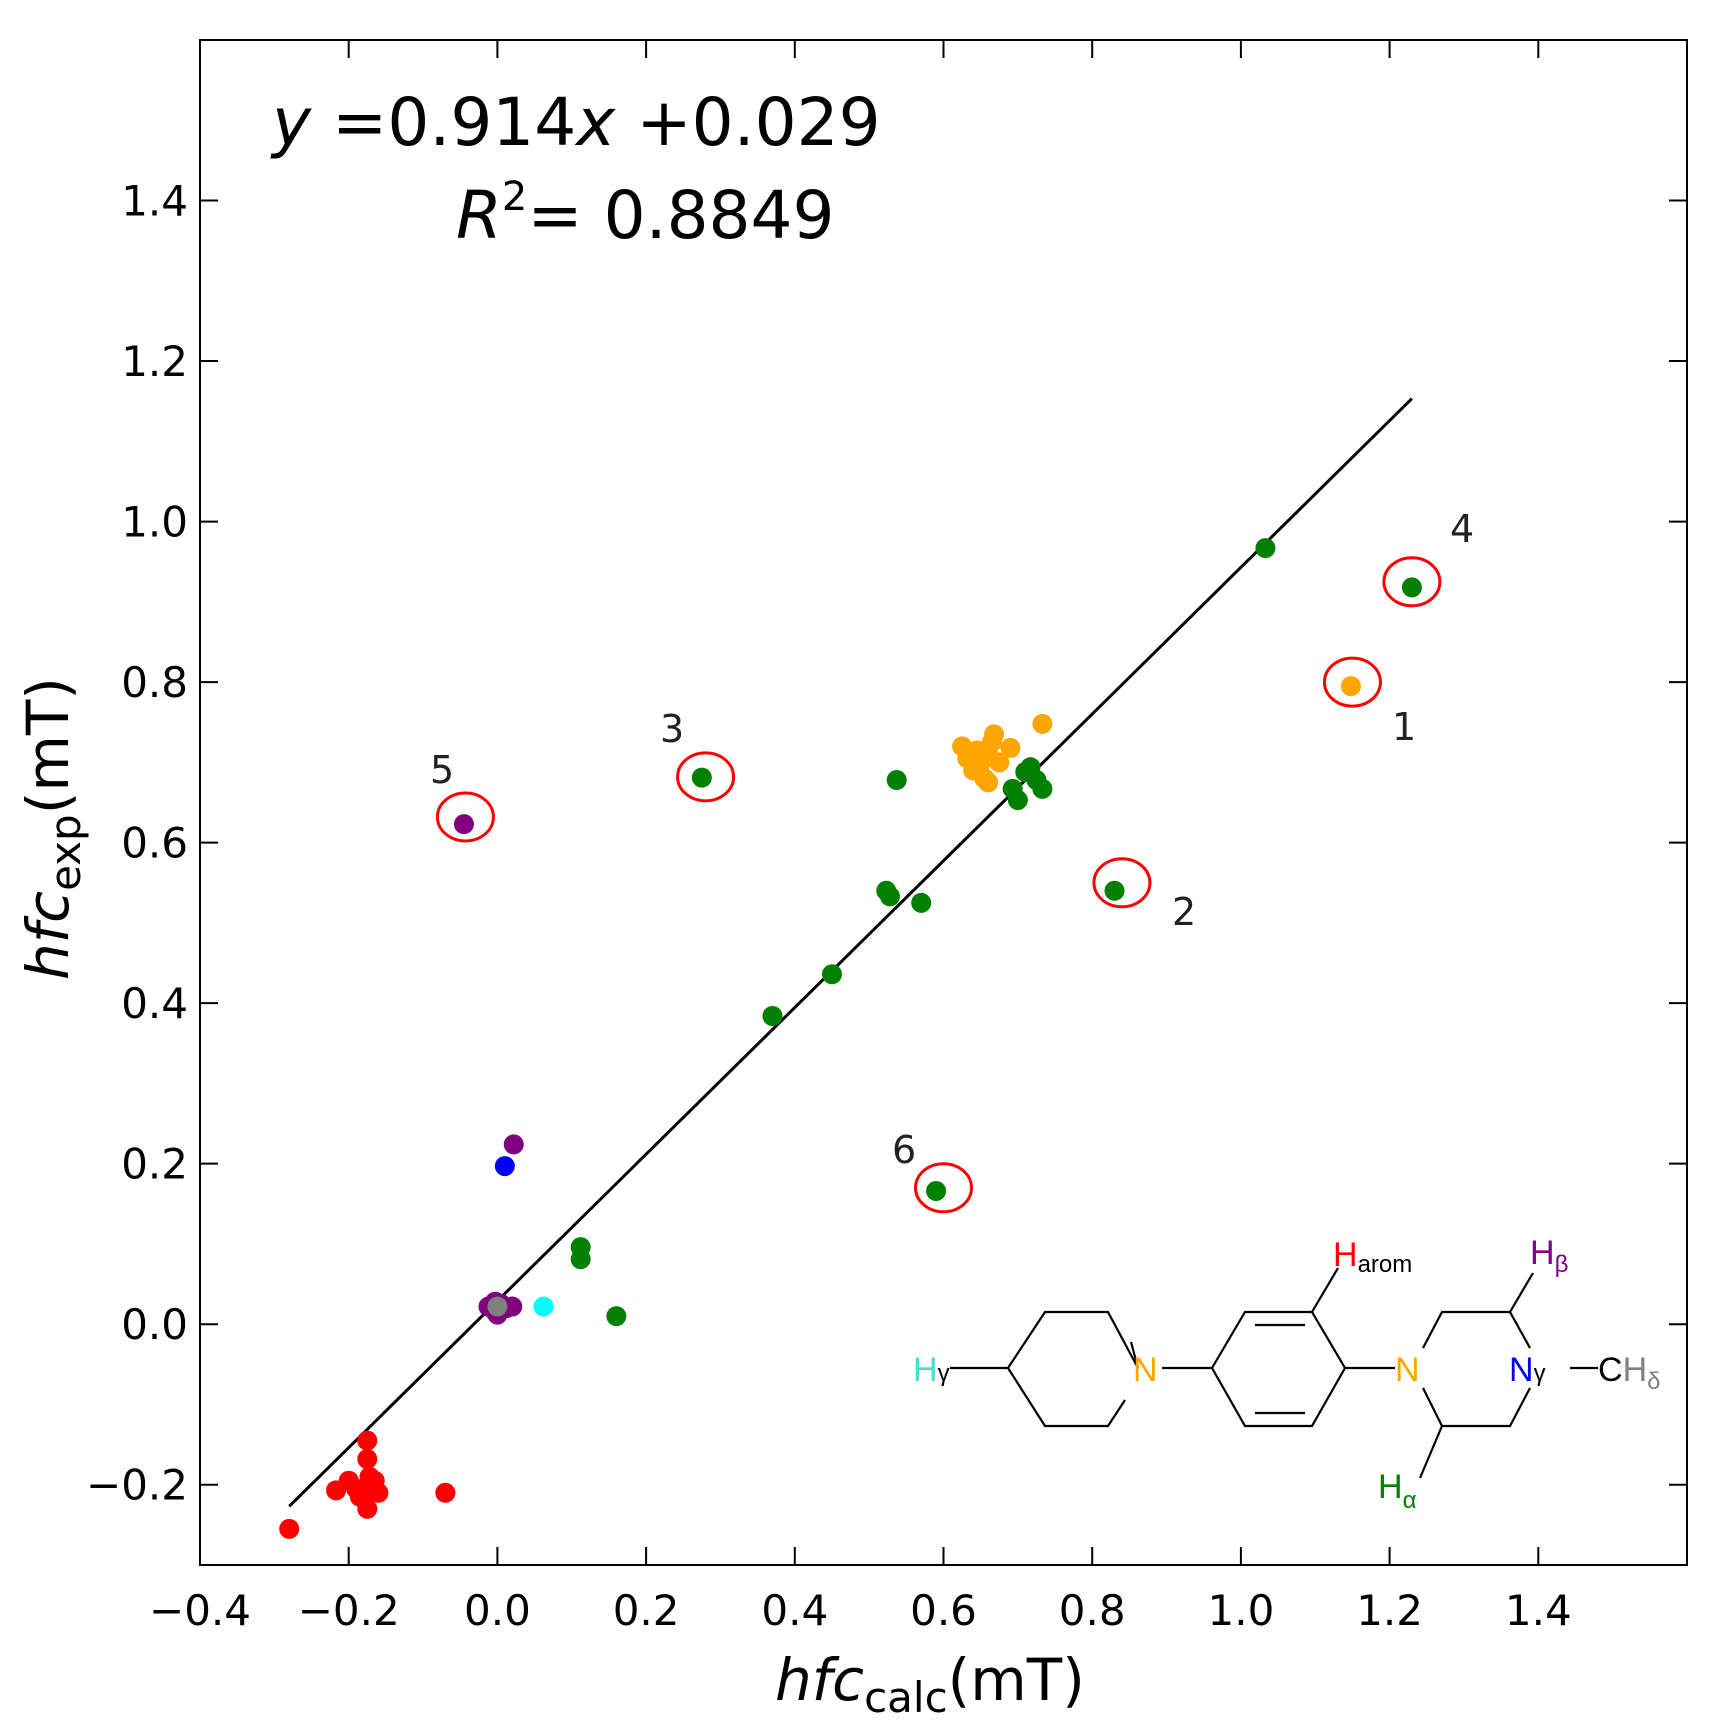  Describe the element at coordinates (154, 201) in the screenshot. I see `y-tick-label: 1.4` at that location.